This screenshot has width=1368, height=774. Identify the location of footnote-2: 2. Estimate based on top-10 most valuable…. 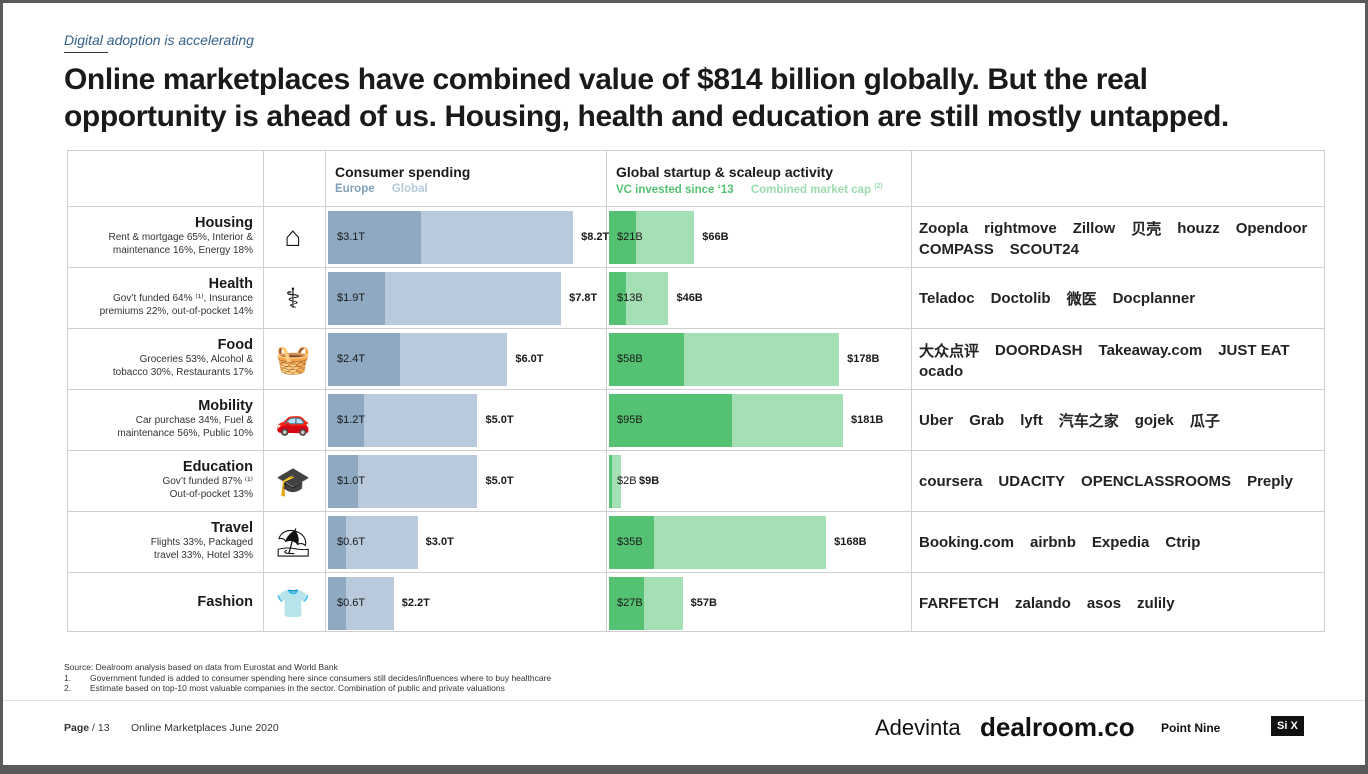
(307, 688).